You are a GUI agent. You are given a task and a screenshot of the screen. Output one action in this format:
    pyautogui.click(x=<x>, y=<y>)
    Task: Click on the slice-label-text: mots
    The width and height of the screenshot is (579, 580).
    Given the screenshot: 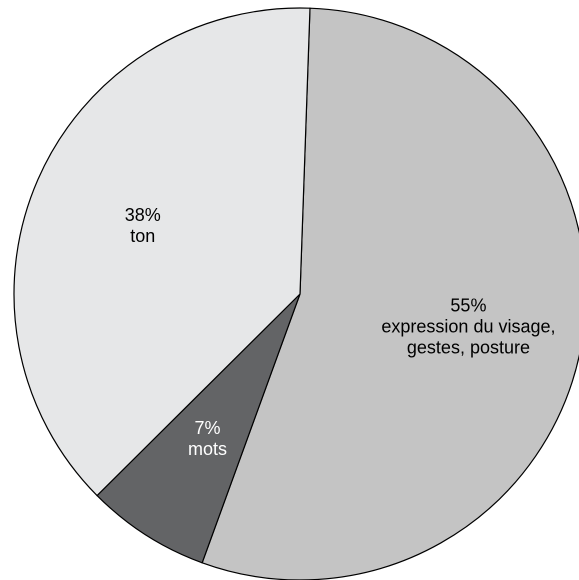 What is the action you would take?
    pyautogui.click(x=207, y=449)
    